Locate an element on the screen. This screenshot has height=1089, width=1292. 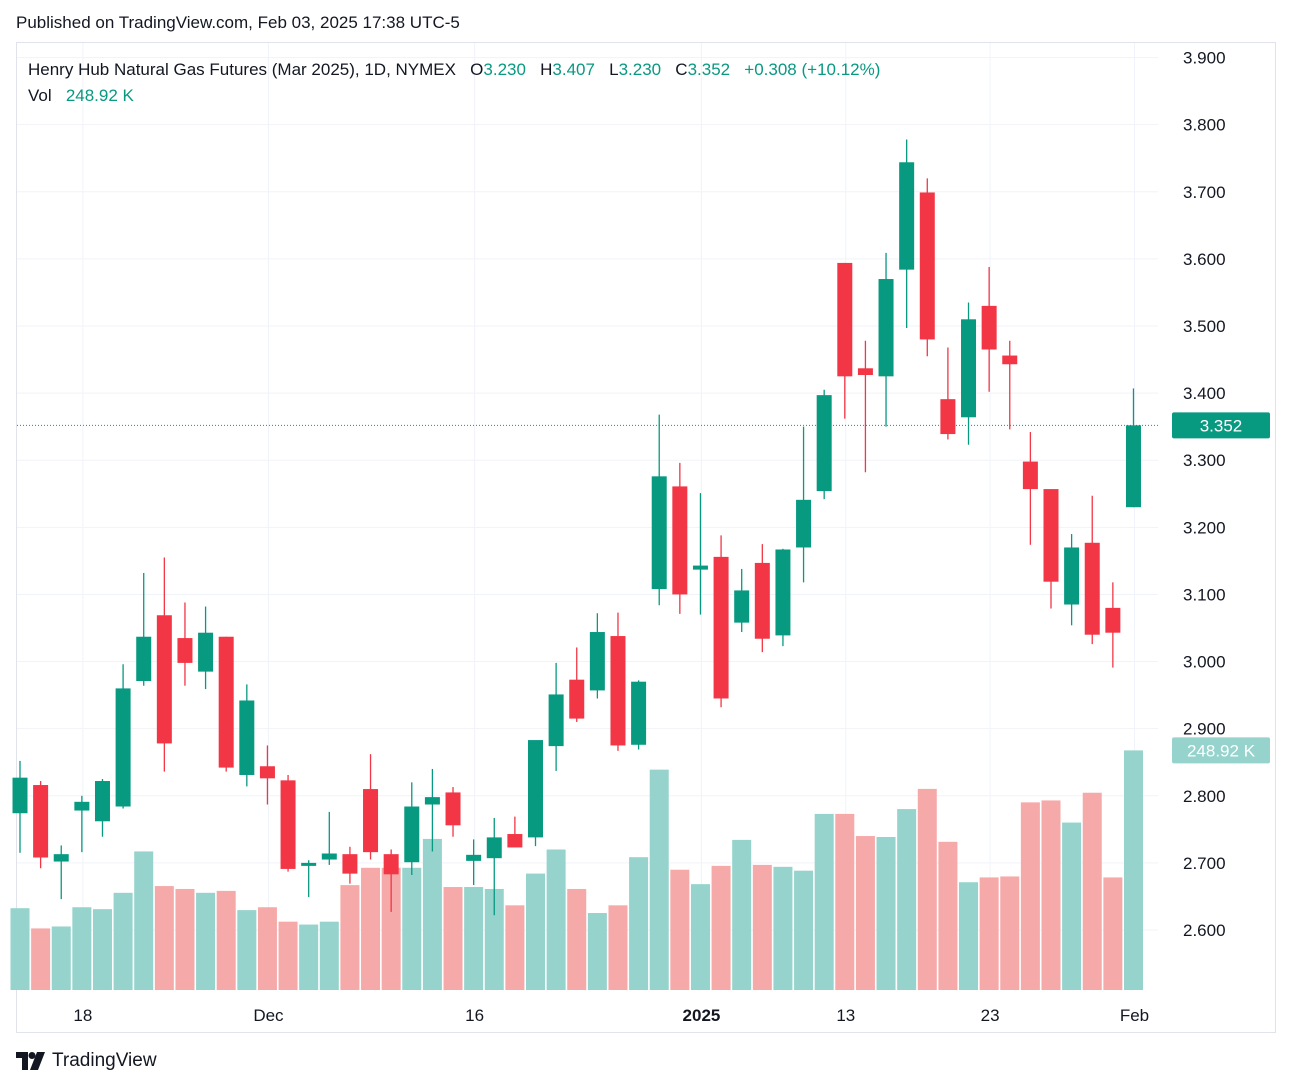
y-tick-label: 3.000 is located at coordinates (1204, 662).